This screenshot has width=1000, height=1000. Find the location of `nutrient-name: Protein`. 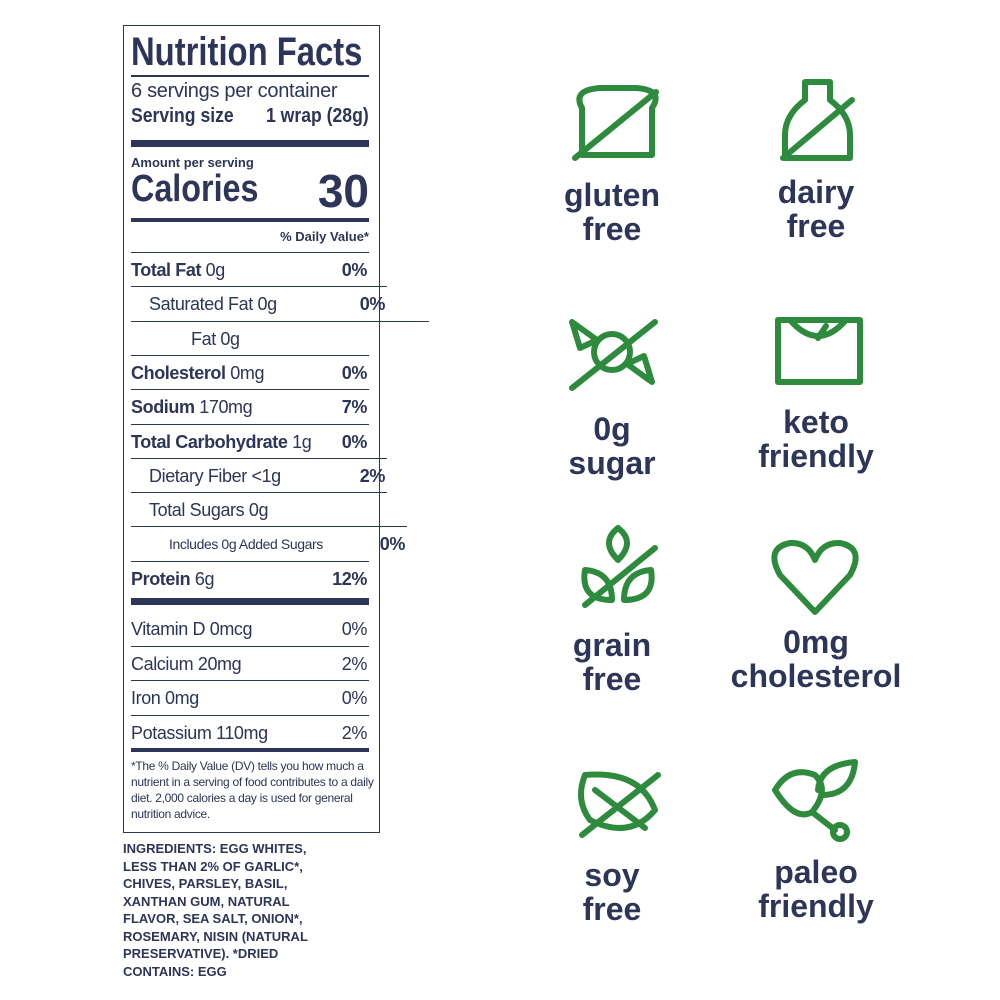

nutrient-name: Protein is located at coordinates (161, 578).